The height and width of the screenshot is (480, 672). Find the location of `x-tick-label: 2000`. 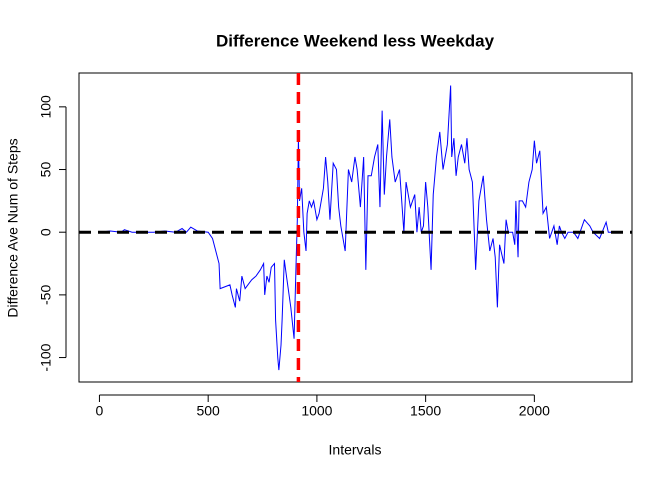

x-tick-label: 2000 is located at coordinates (534, 411).